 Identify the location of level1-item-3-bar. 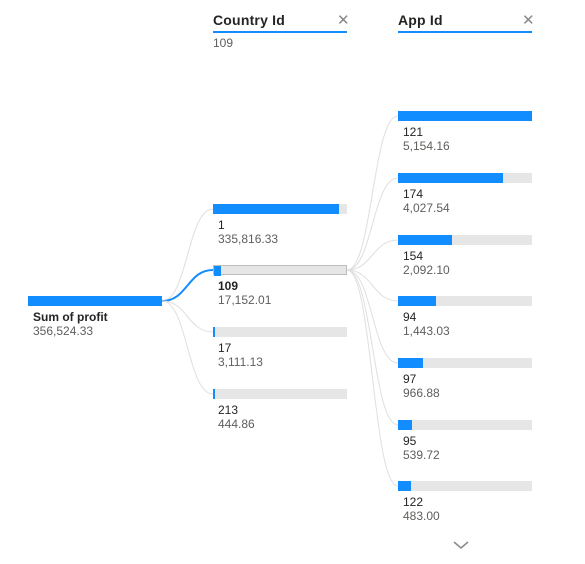
(280, 394).